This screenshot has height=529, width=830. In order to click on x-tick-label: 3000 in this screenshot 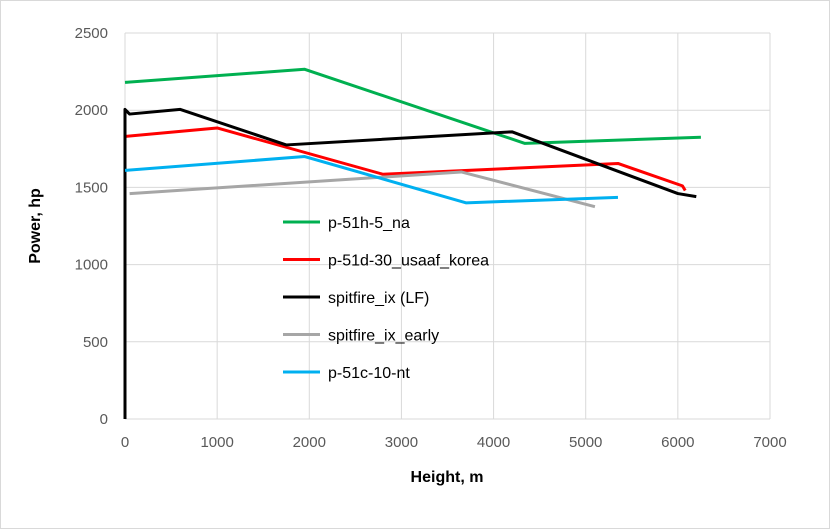, I will do `click(401, 442)`.